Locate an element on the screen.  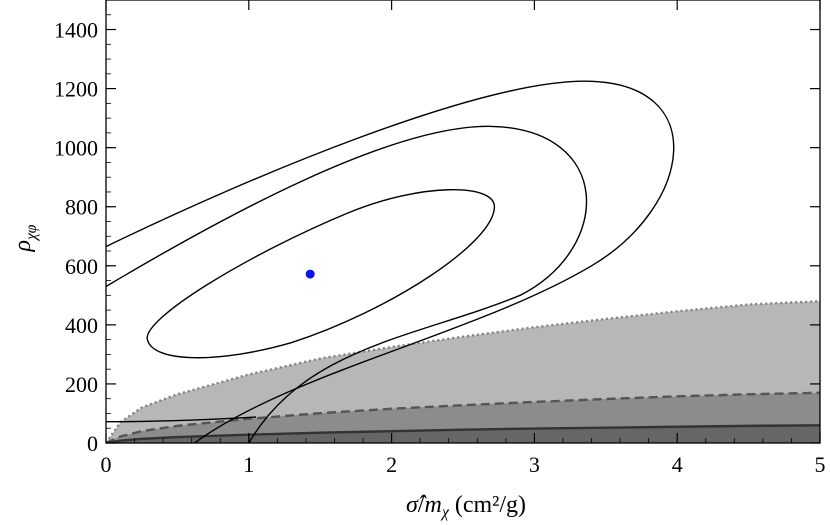
y-tick-label: 1400 is located at coordinates (76, 30).